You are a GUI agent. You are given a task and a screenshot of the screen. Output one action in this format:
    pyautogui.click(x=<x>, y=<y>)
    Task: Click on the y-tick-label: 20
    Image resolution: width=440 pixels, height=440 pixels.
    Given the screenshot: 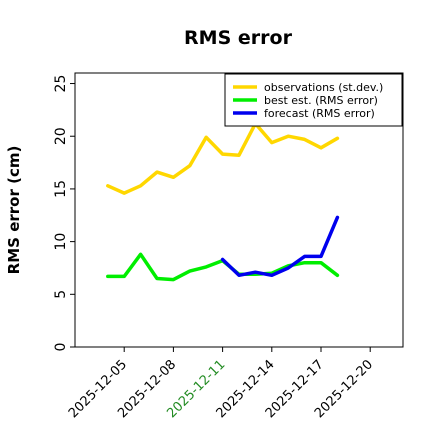 What is the action you would take?
    pyautogui.click(x=61, y=136)
    